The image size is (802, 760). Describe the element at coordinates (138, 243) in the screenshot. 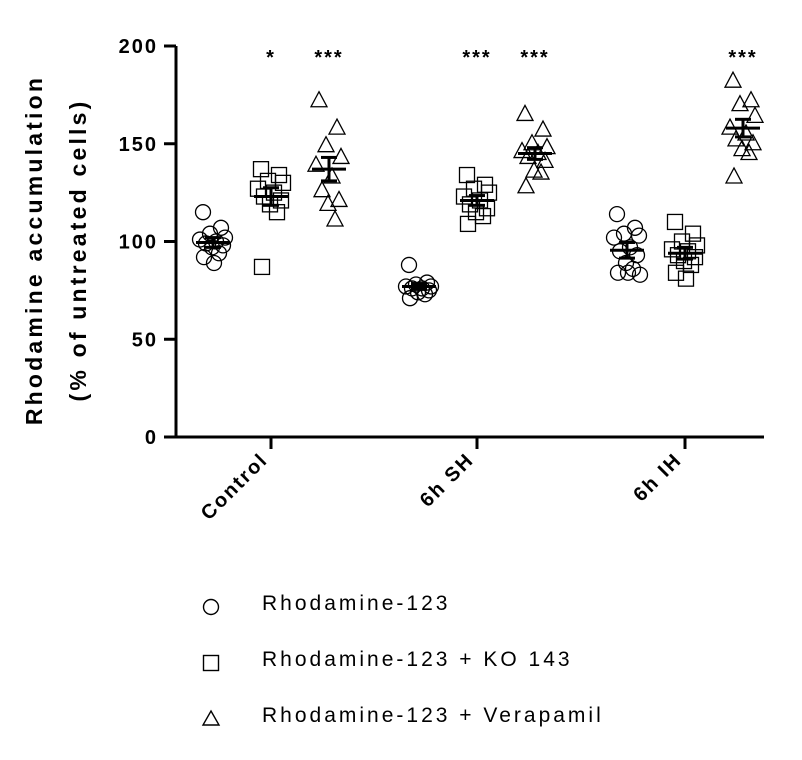

I see `y-tick-label: 100` at that location.